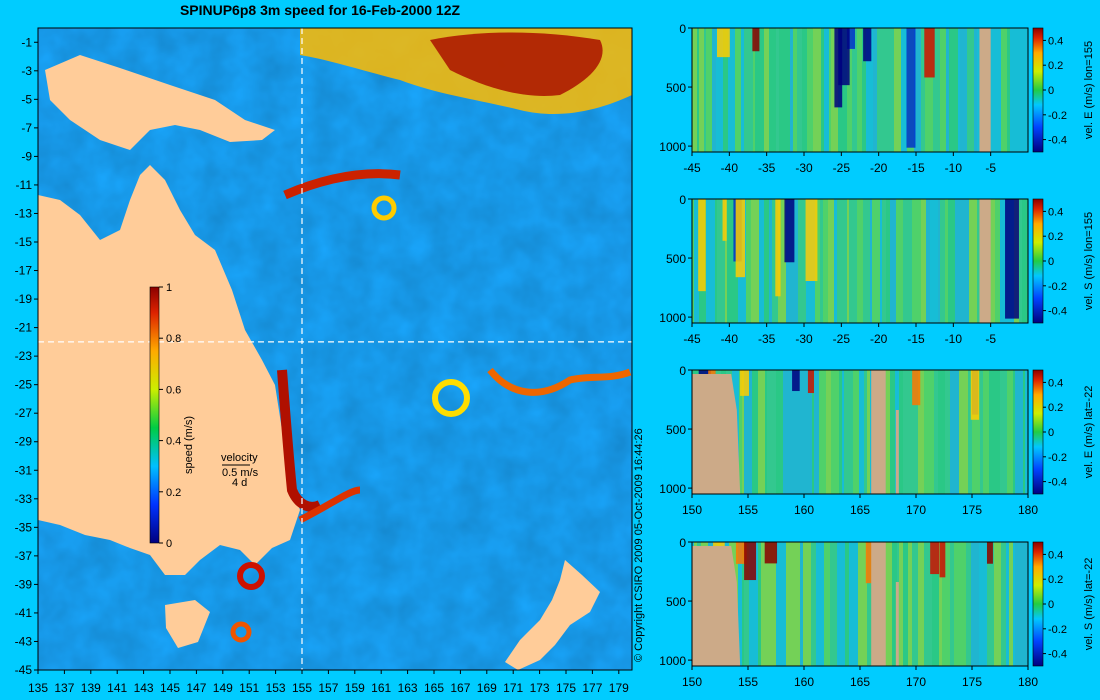 The width and height of the screenshot is (1100, 700). What do you see at coordinates (916, 168) in the screenshot?
I see `section-x-tick-label: -15` at bounding box center [916, 168].